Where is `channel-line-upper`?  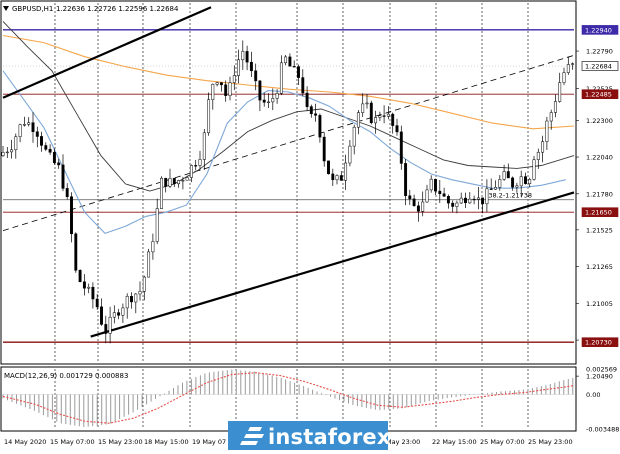
channel-line-upper is located at coordinates (107, 52).